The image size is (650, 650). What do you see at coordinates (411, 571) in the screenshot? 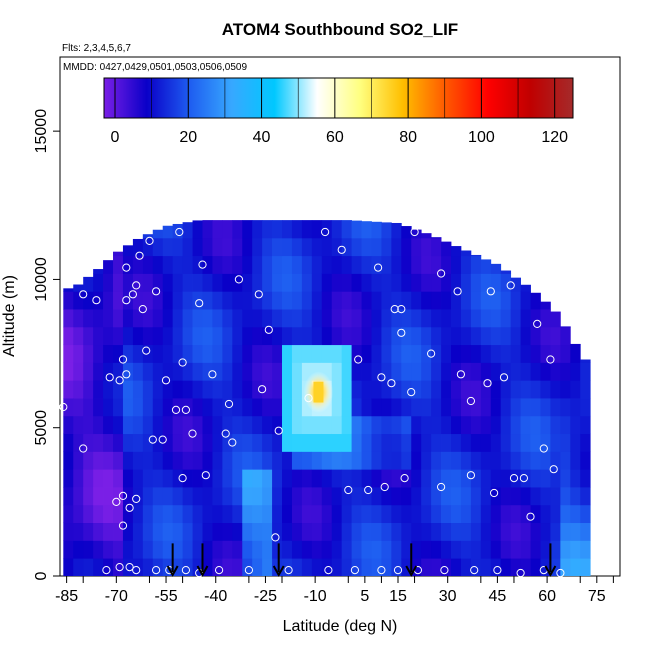
I see `flight-arrow-head` at bounding box center [411, 571].